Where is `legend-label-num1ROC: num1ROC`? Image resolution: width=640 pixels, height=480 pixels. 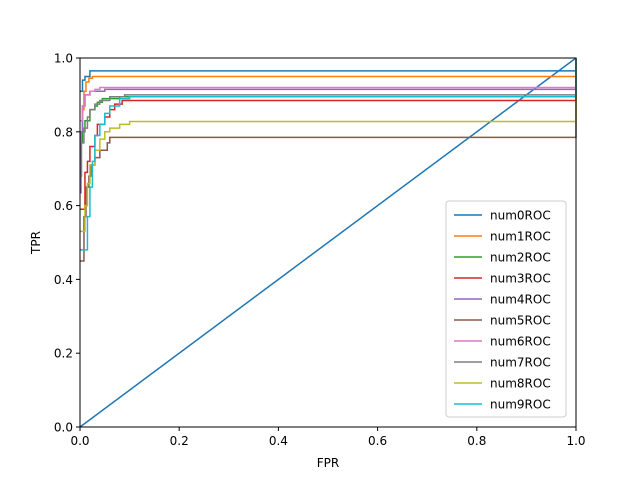
legend-label-num1ROC: num1ROC is located at coordinates (520, 237).